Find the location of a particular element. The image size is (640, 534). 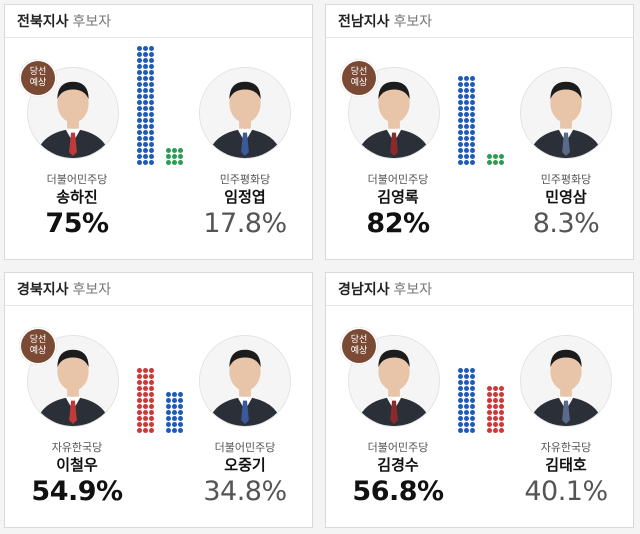

card-title: 경남지사 후보자 is located at coordinates (385, 290).